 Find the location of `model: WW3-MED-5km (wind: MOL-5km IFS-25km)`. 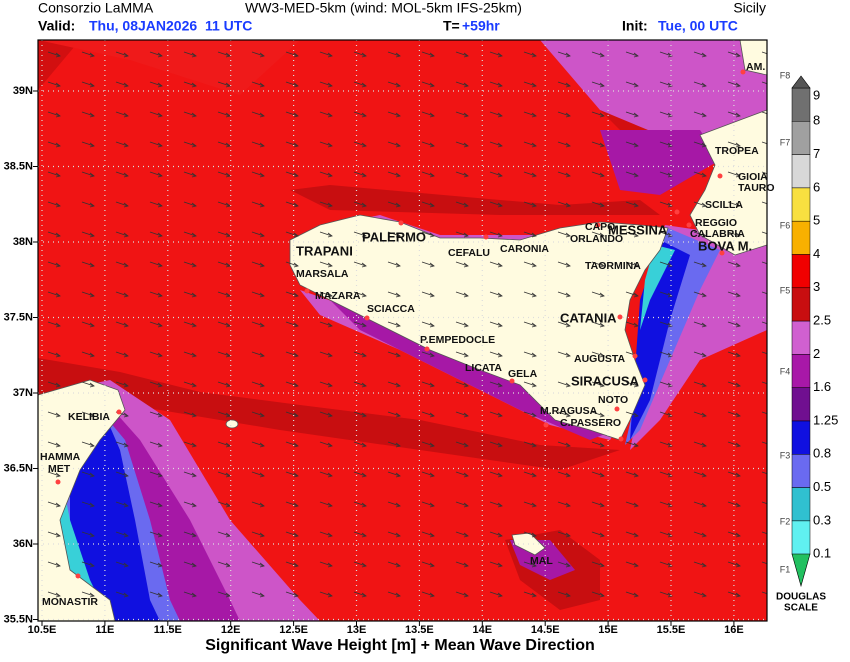

model: WW3-MED-5km (wind: MOL-5km IFS-25km) is located at coordinates (383, 8).